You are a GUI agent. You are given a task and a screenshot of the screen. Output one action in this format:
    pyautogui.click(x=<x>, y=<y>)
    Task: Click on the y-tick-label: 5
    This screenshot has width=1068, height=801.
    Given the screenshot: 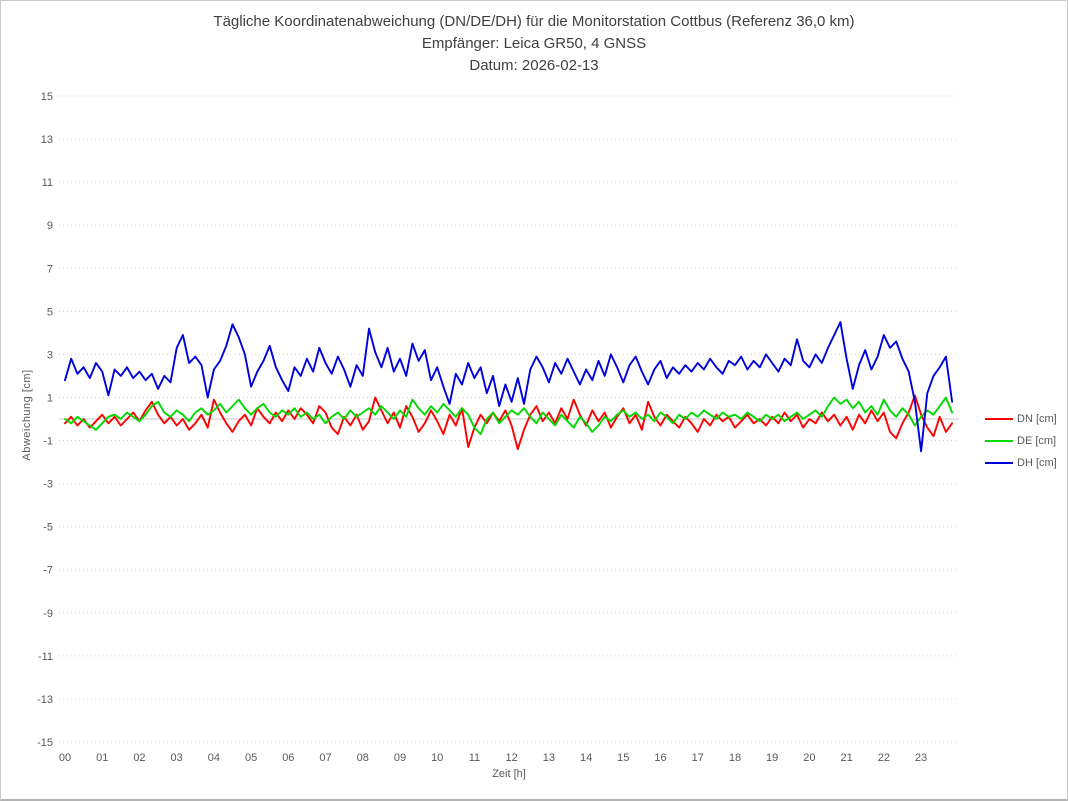 What is the action you would take?
    pyautogui.click(x=50, y=312)
    